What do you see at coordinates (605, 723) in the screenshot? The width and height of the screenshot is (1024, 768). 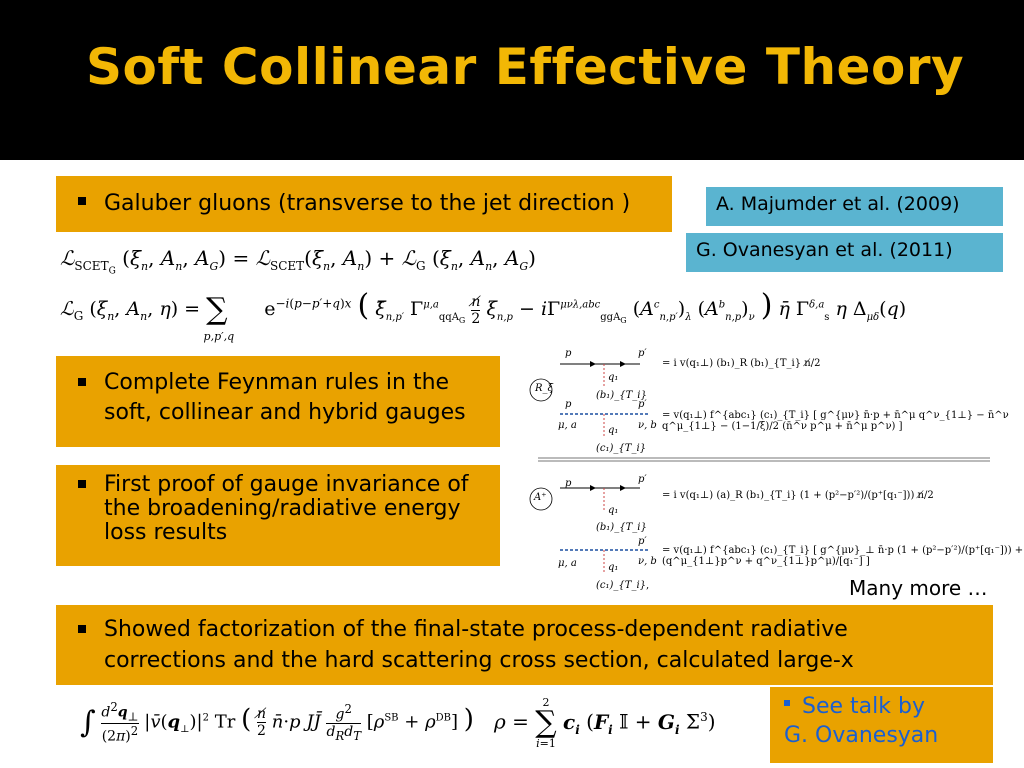 I see `rho-equation: ρ = 2 ∑ i=1 ci (Fi 𝕀 + Gi Σ3)` at bounding box center [605, 723].